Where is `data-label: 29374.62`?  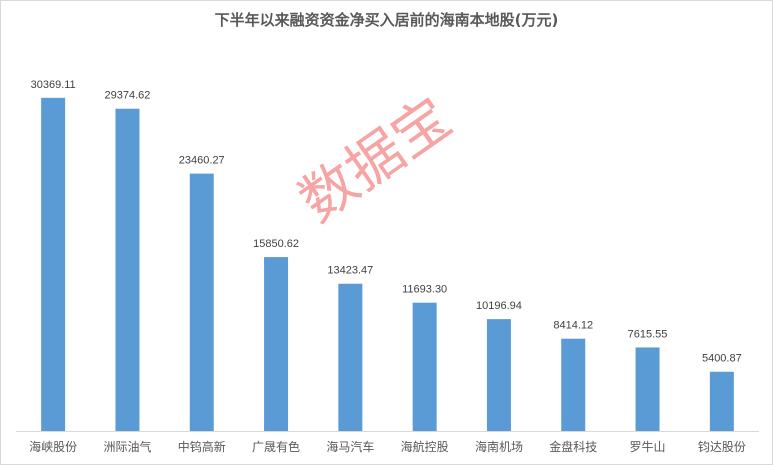 data-label: 29374.62 is located at coordinates (128, 96).